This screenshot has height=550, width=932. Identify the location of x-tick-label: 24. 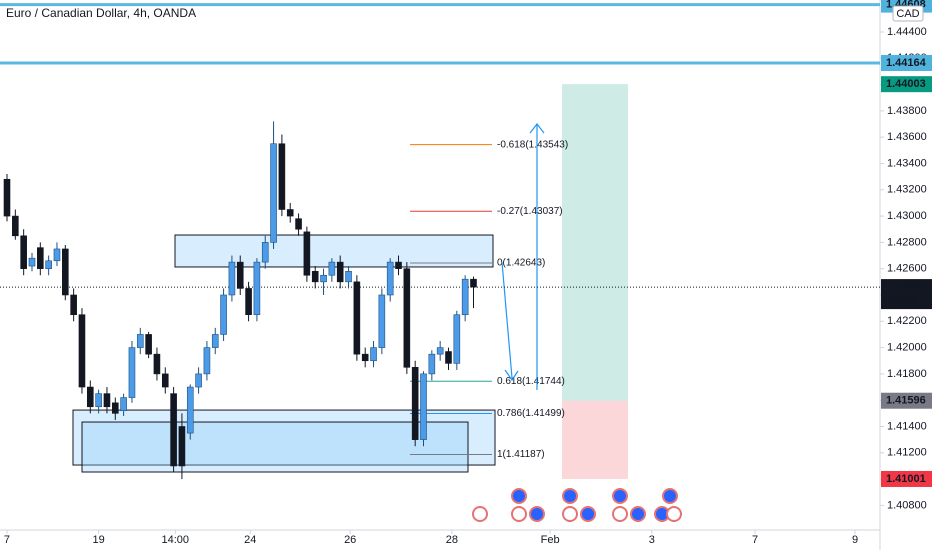
(250, 540).